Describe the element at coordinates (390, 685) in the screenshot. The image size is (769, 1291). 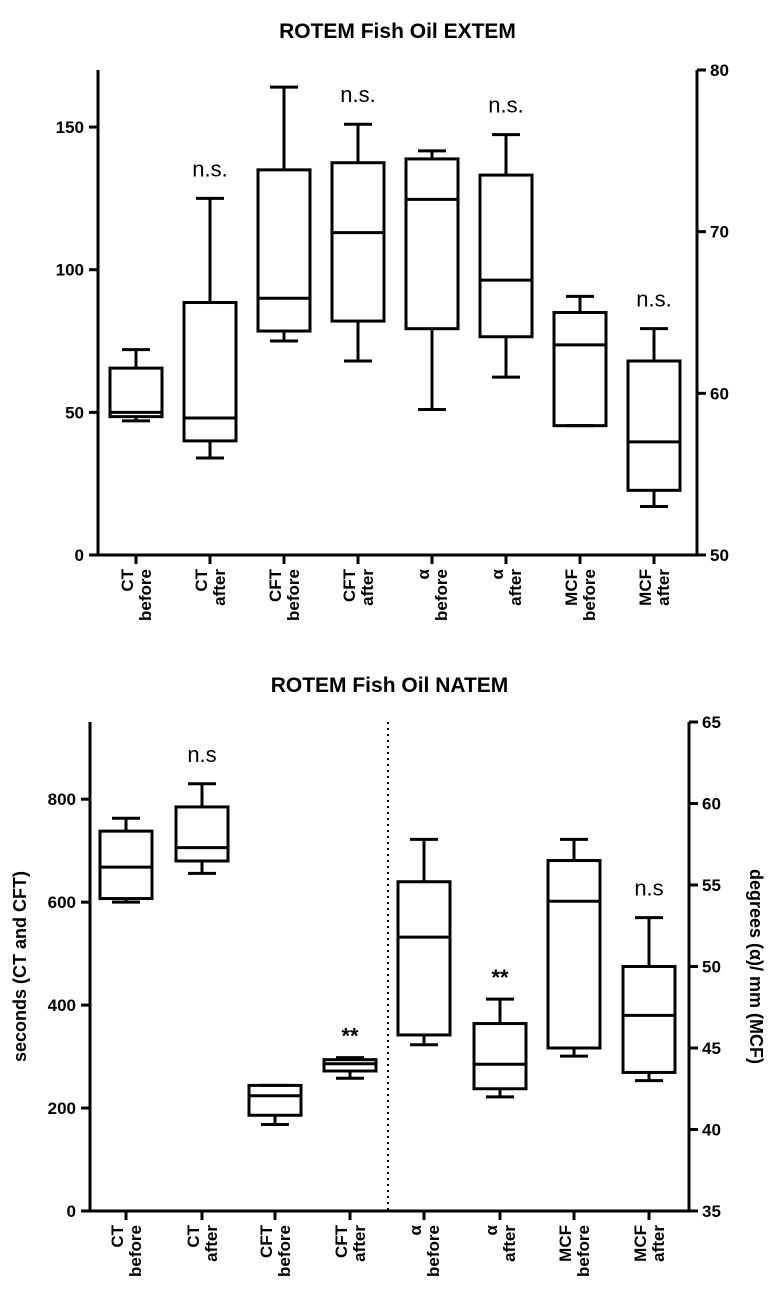
I see `chart-title: ROTEM Fish Oil NATEM` at that location.